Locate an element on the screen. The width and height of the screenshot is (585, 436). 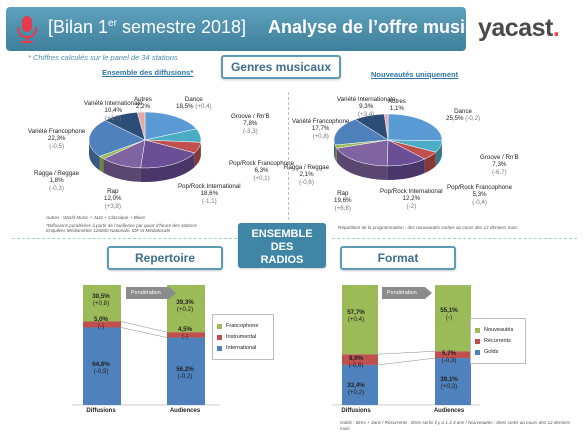
pie-left-label-poprock-fr: Pop/Rock Francophone 6,3% (+0,1) is located at coordinates (262, 171).